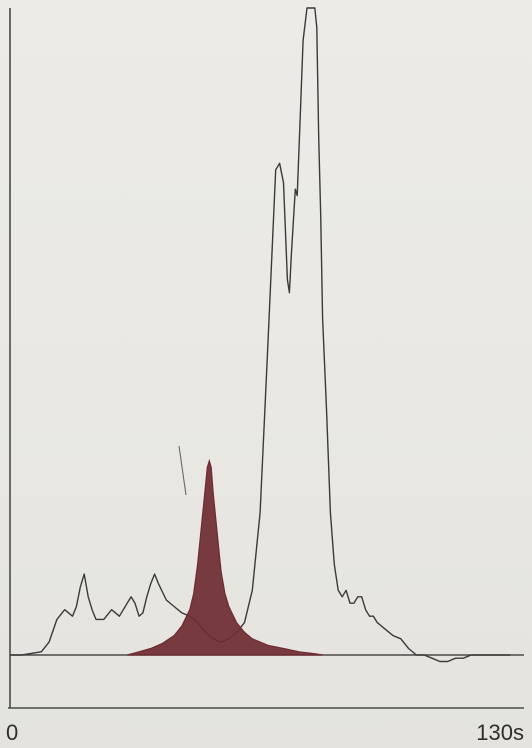 The height and width of the screenshot is (748, 532). I want to click on pen-mark, so click(182, 470).